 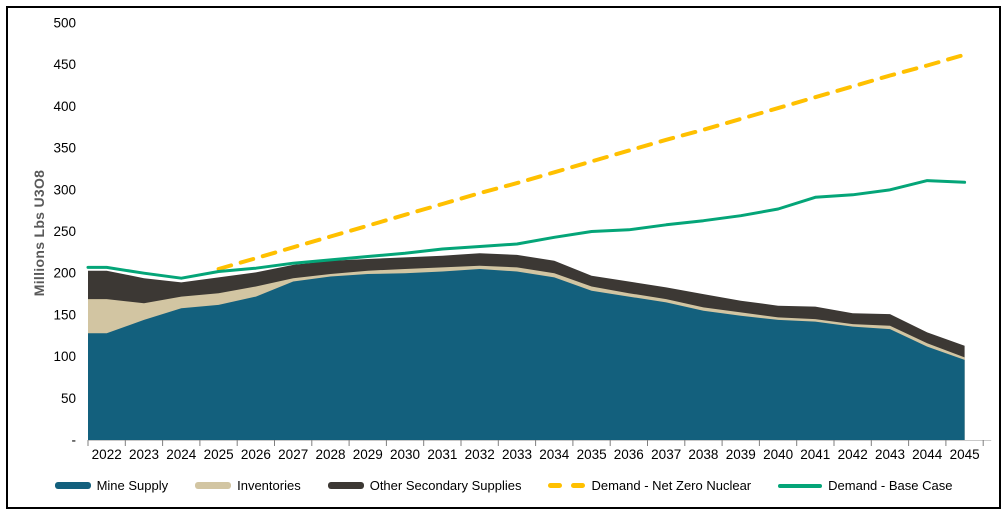 I want to click on x-axis-label: 2027, so click(x=293, y=454).